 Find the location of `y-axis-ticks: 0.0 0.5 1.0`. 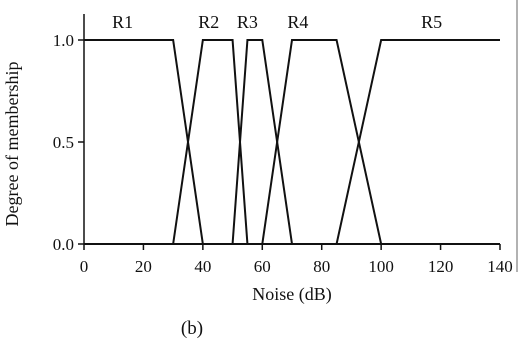

y-axis-ticks: 0.0 0.5 1.0 is located at coordinates (68, 142).